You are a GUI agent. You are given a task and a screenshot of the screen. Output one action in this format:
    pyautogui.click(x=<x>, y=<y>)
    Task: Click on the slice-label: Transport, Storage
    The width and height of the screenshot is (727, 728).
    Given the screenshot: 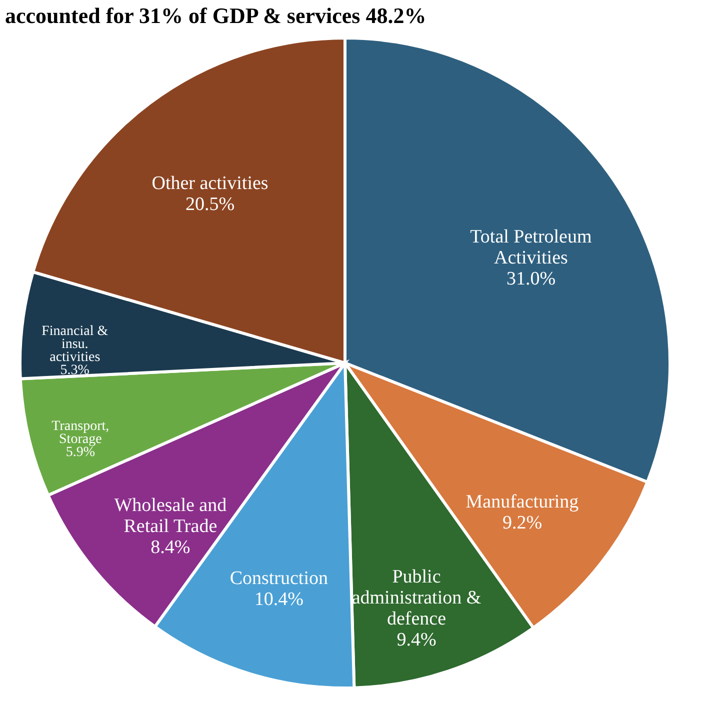 What is the action you would take?
    pyautogui.click(x=81, y=433)
    